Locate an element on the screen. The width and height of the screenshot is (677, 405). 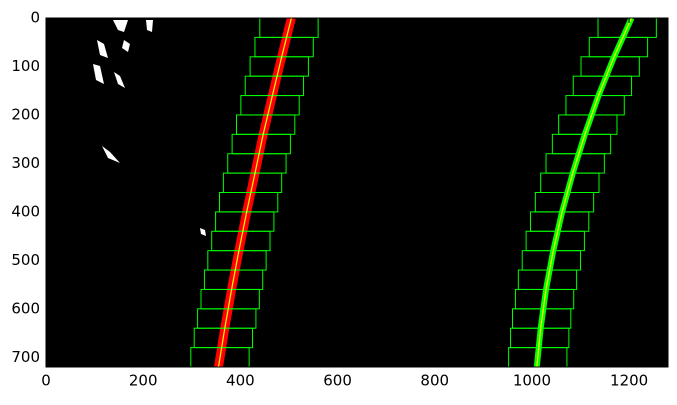
y-tick-label: 600 is located at coordinates (25, 308).